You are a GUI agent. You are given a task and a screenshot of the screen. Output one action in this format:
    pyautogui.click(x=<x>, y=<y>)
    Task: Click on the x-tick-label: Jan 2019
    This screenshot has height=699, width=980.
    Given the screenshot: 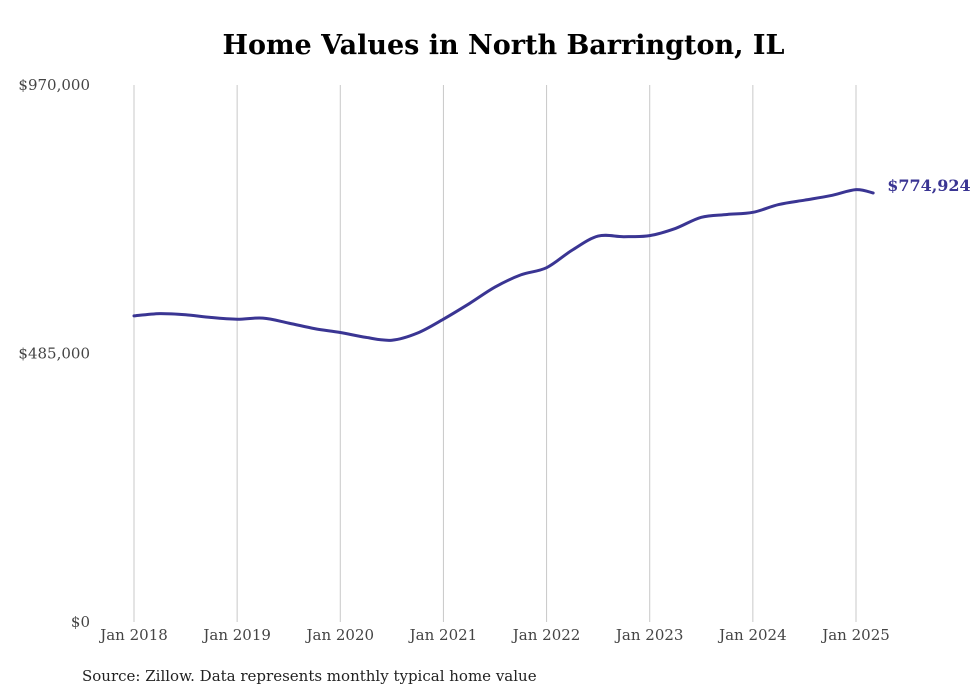 What is the action you would take?
    pyautogui.click(x=236, y=635)
    